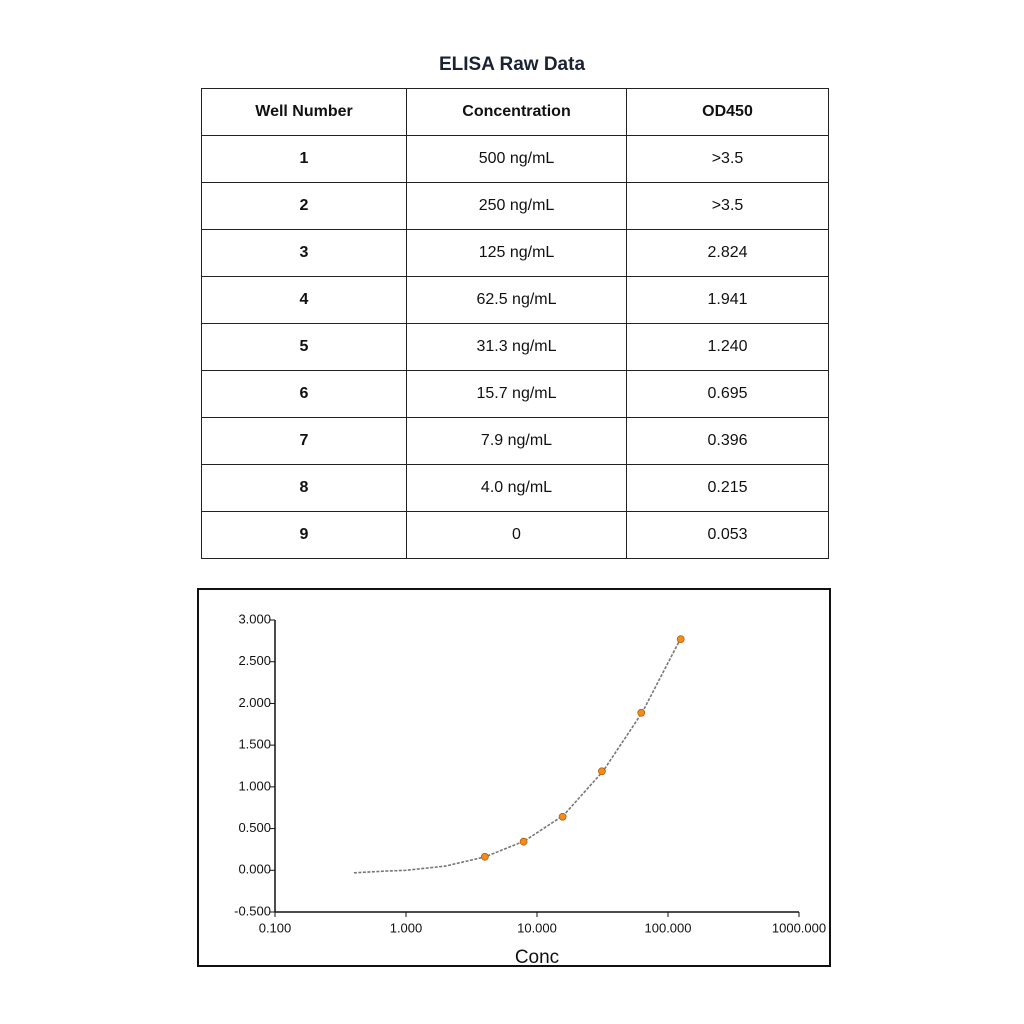 The width and height of the screenshot is (1024, 1024). Describe the element at coordinates (517, 756) in the screenshot. I see `fit-curve` at that location.